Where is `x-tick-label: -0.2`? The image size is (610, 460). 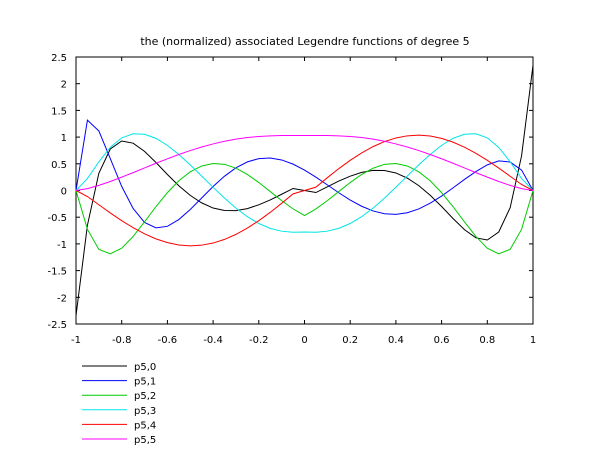 x-tick-label: -0.2 is located at coordinates (259, 340).